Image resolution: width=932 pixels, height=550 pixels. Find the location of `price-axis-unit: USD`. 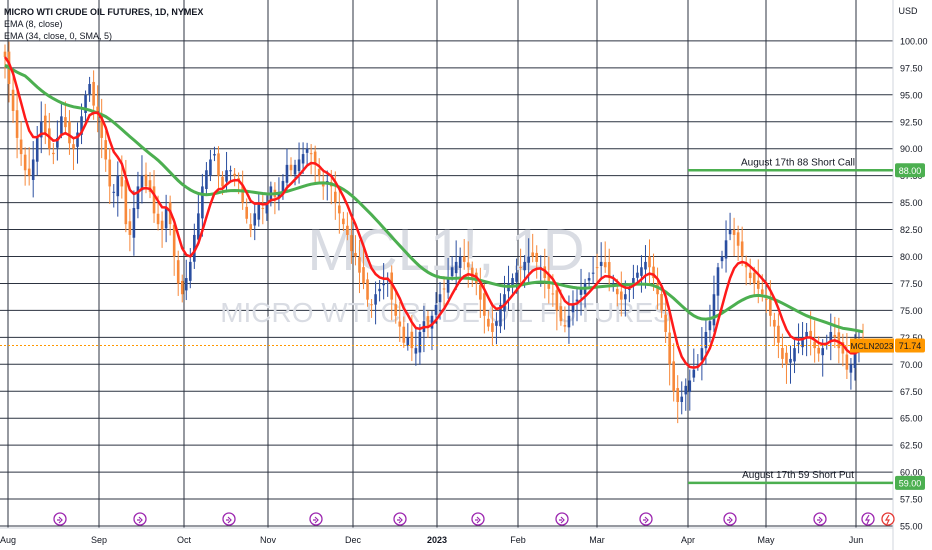

price-axis-unit: USD is located at coordinates (908, 11).